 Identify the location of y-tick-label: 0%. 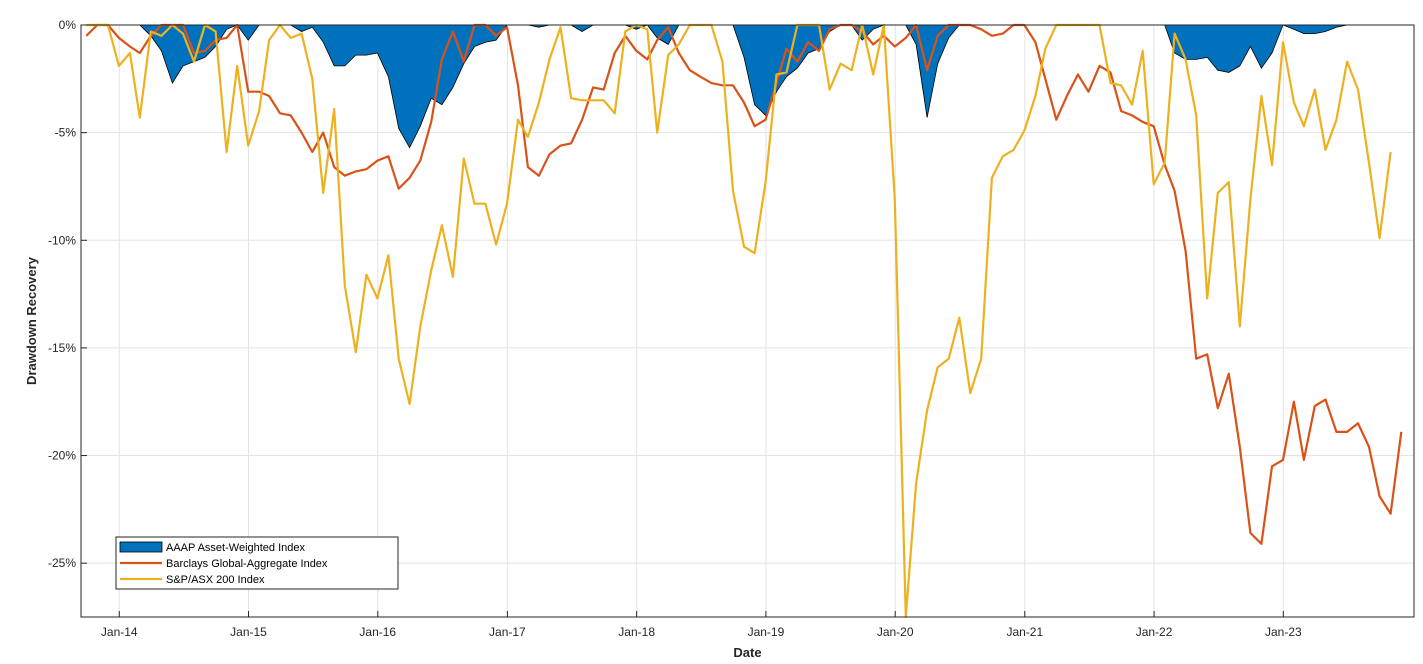
(68, 25).